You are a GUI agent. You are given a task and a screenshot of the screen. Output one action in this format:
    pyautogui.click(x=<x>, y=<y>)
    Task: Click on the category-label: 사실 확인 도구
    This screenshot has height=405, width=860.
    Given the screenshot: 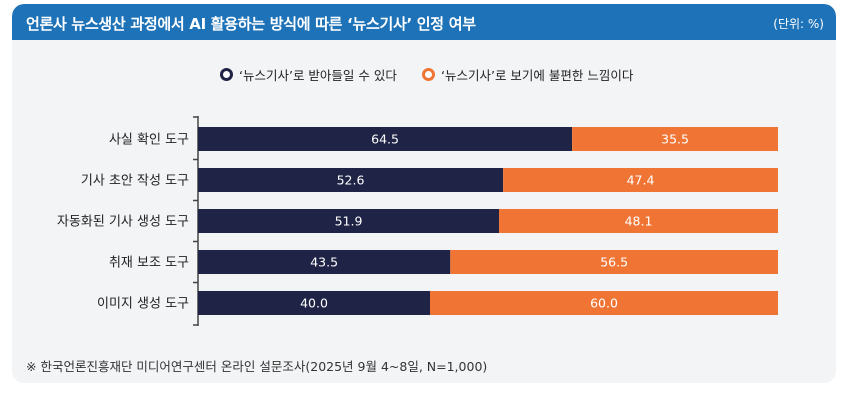 What is the action you would take?
    pyautogui.click(x=149, y=140)
    